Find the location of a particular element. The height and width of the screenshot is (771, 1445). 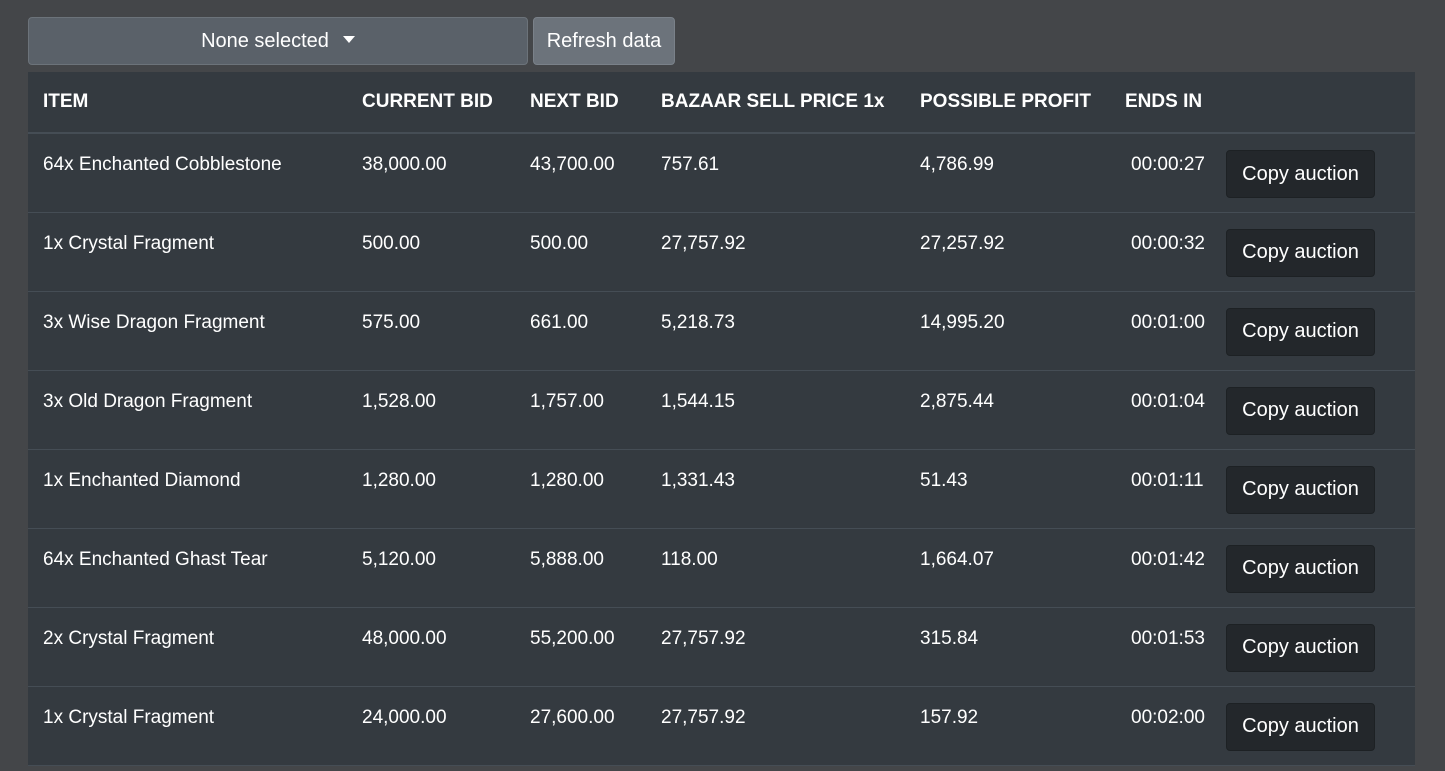

cell-next-bid: 500.00 is located at coordinates (580, 252).